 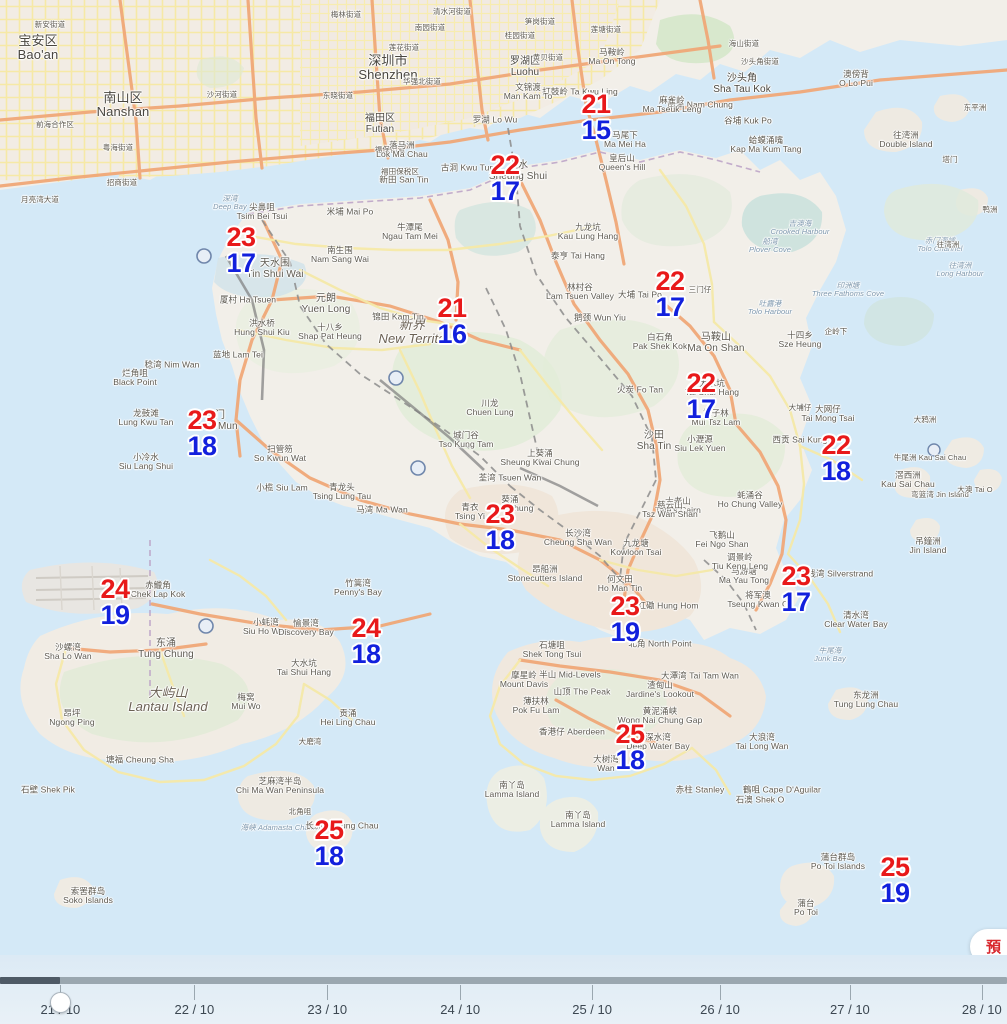 I want to click on slider-date-label: 25 / 10, so click(x=592, y=1009).